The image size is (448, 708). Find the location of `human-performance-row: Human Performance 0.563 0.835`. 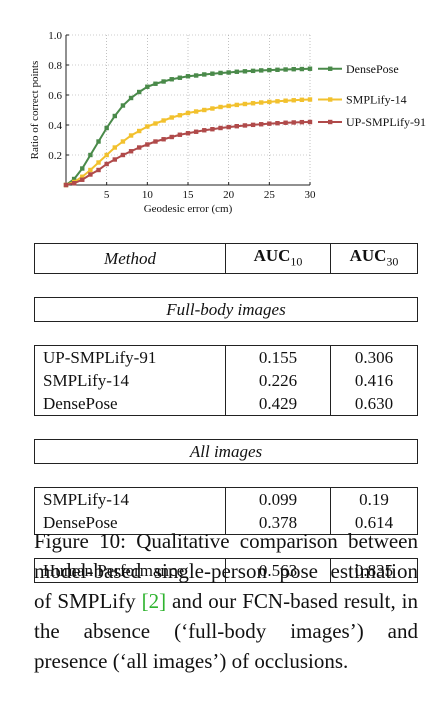

human-performance-row: Human Performance 0.563 0.835 is located at coordinates (226, 571).